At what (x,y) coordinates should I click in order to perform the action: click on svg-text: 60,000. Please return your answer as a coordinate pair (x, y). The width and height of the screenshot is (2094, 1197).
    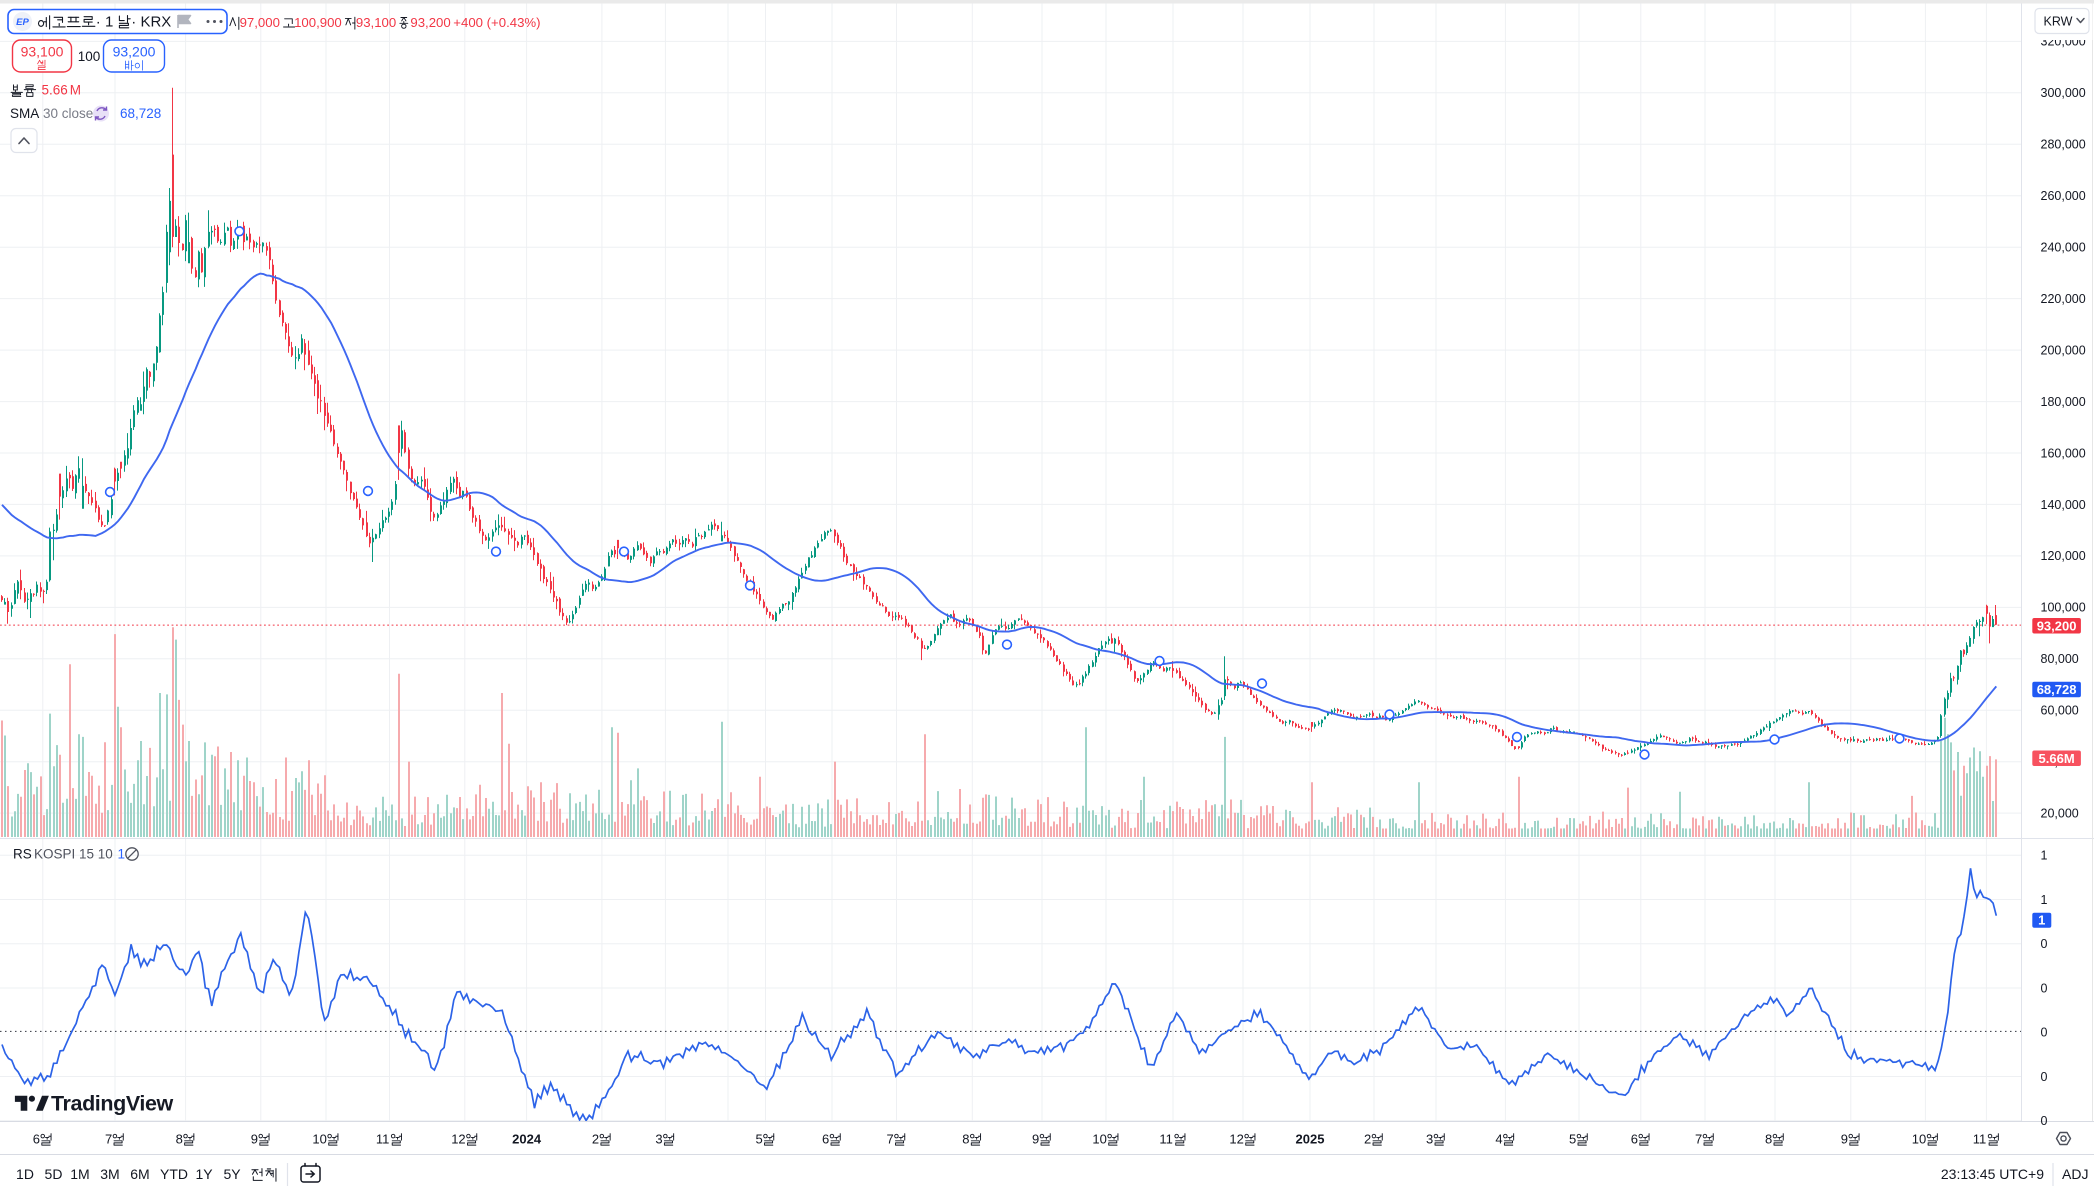
    Looking at the image, I should click on (2060, 711).